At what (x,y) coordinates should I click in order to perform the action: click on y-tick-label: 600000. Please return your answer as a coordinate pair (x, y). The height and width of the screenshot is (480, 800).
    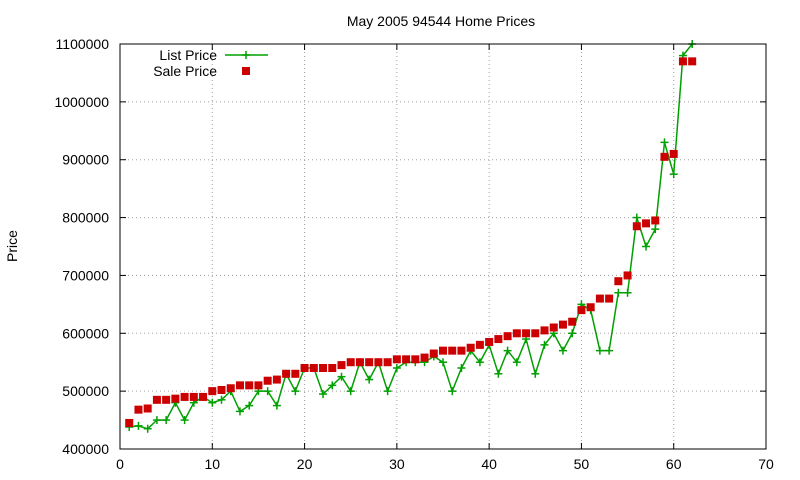
    Looking at the image, I should click on (85, 333).